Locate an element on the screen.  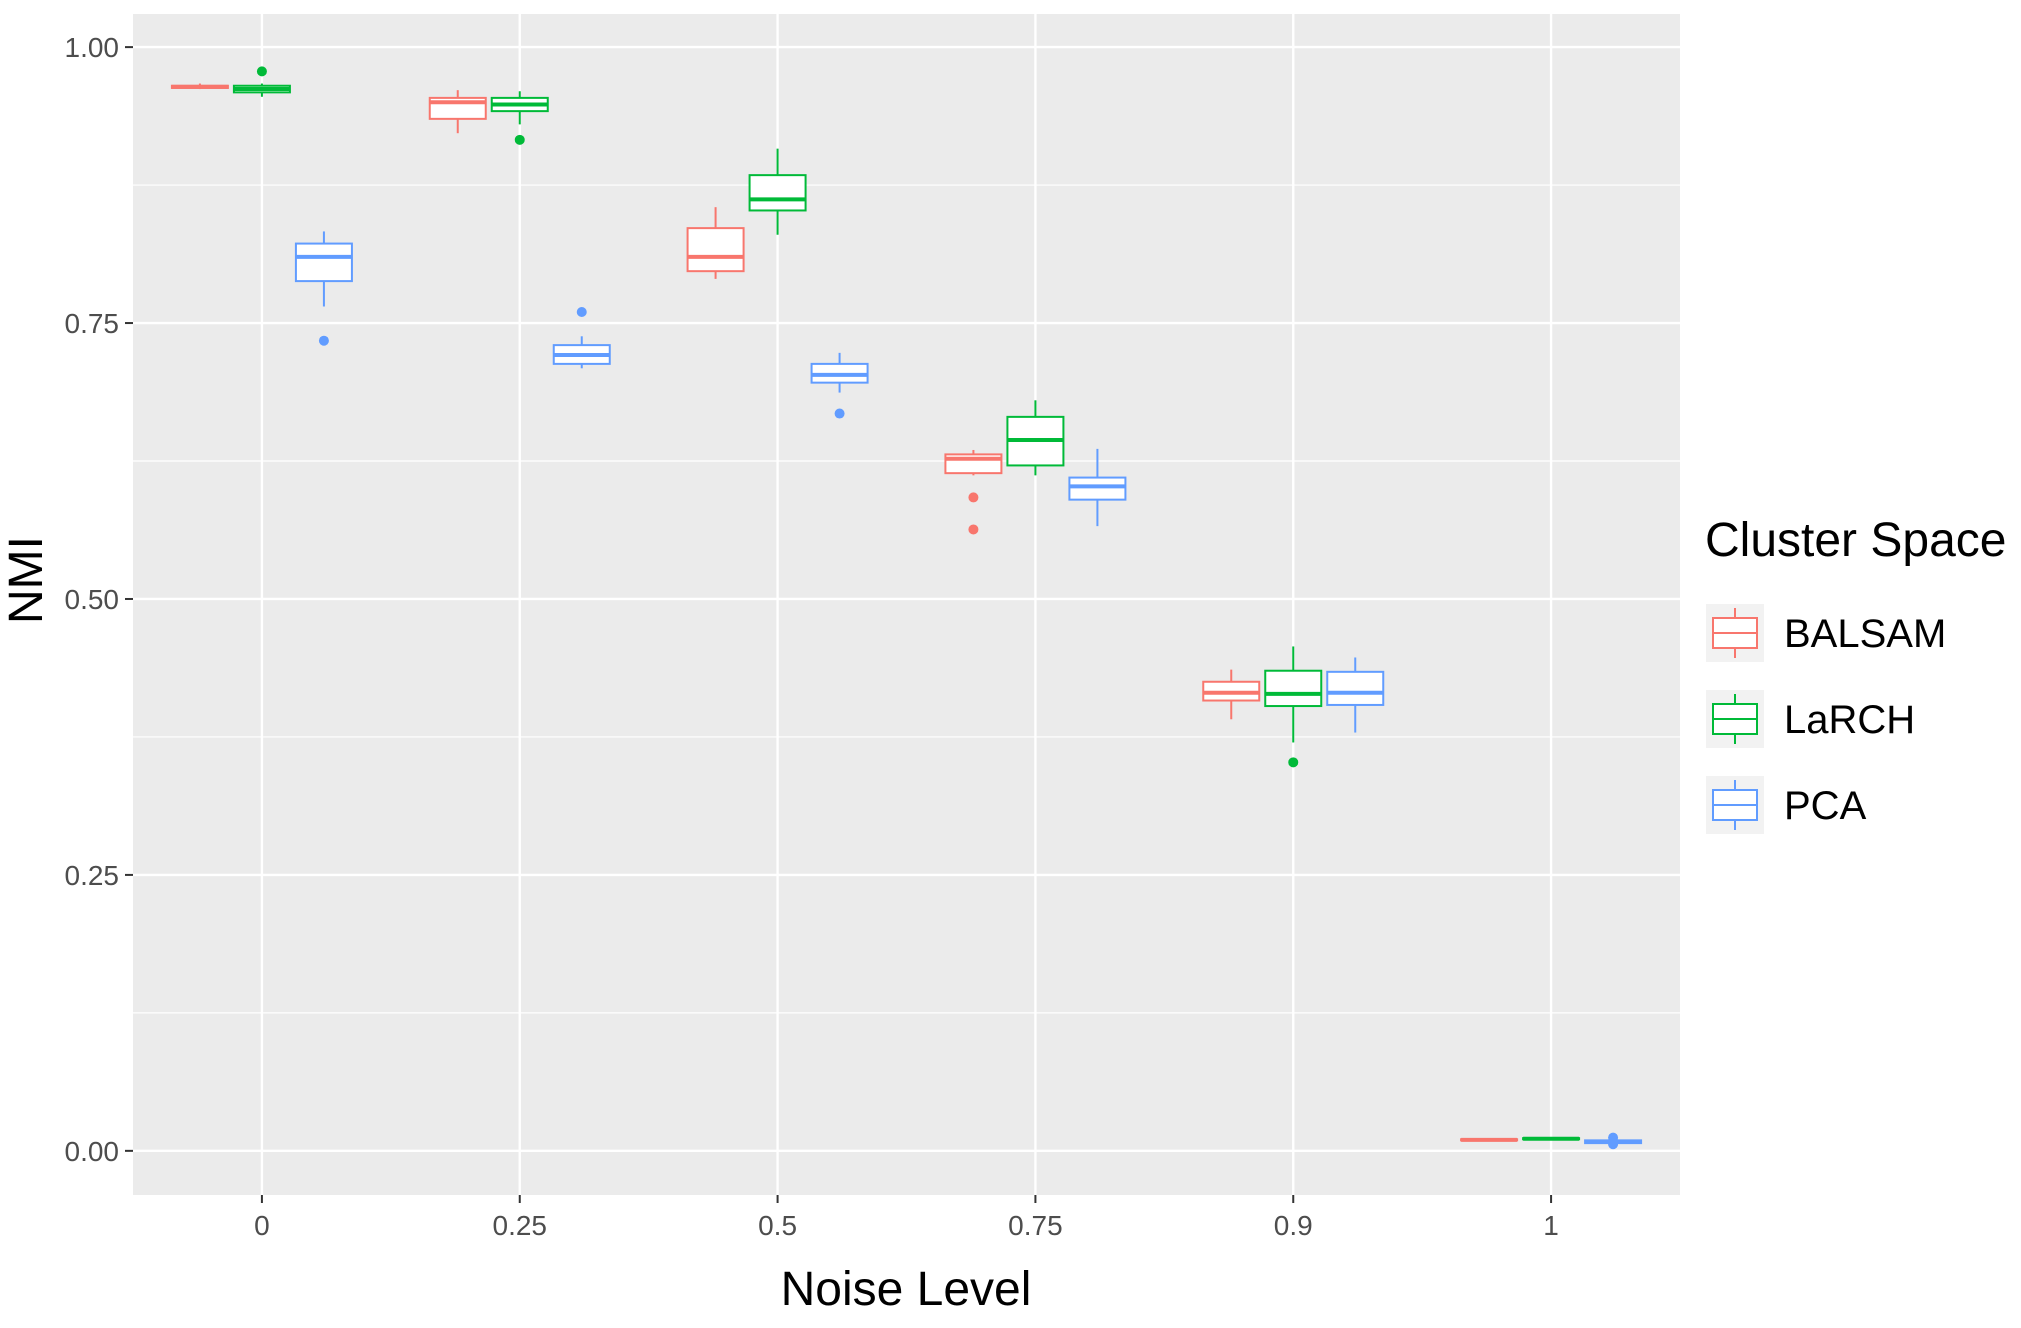
legend-item-larch: LaRCH is located at coordinates (1810, 719).